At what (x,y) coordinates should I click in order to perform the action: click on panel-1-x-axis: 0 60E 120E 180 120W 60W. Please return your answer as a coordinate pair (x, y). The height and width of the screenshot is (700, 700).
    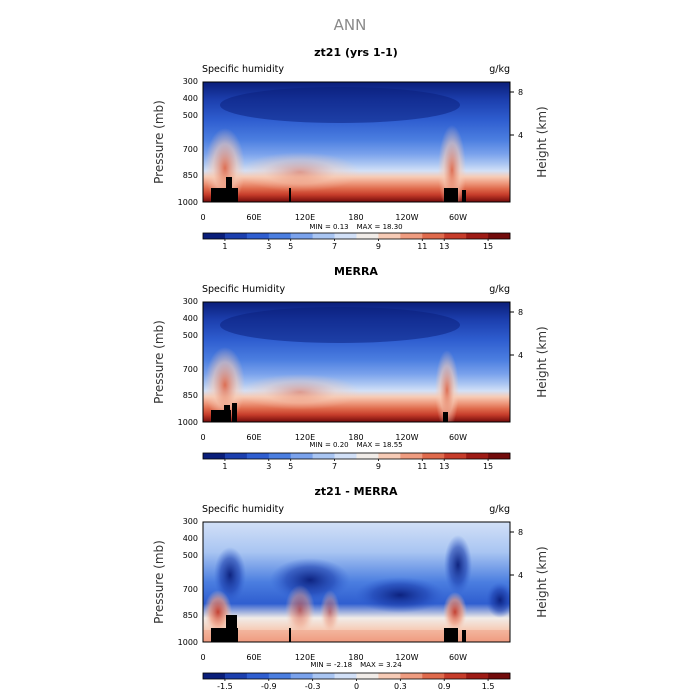
    Looking at the image, I should click on (333, 217).